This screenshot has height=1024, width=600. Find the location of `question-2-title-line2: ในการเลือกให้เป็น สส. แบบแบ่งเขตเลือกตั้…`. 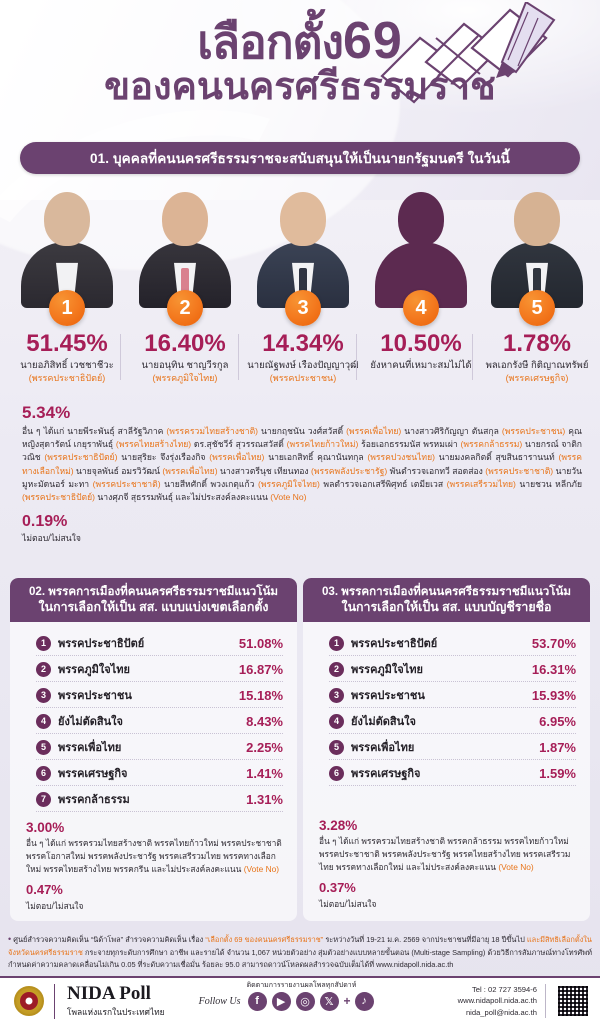

question-2-title-line2: ในการเลือกให้เป็น สส. แบบแบ่งเขตเลือกตั้… is located at coordinates (153, 607).